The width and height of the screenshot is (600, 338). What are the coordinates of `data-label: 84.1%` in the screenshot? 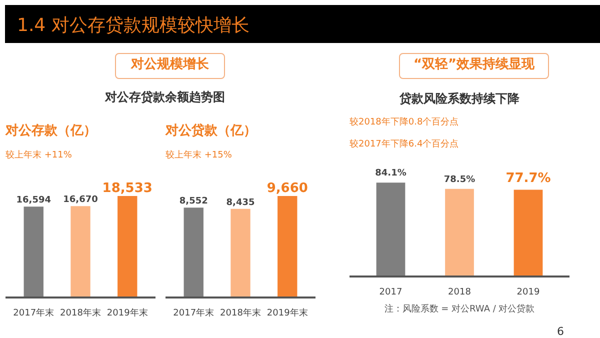 It's located at (390, 173).